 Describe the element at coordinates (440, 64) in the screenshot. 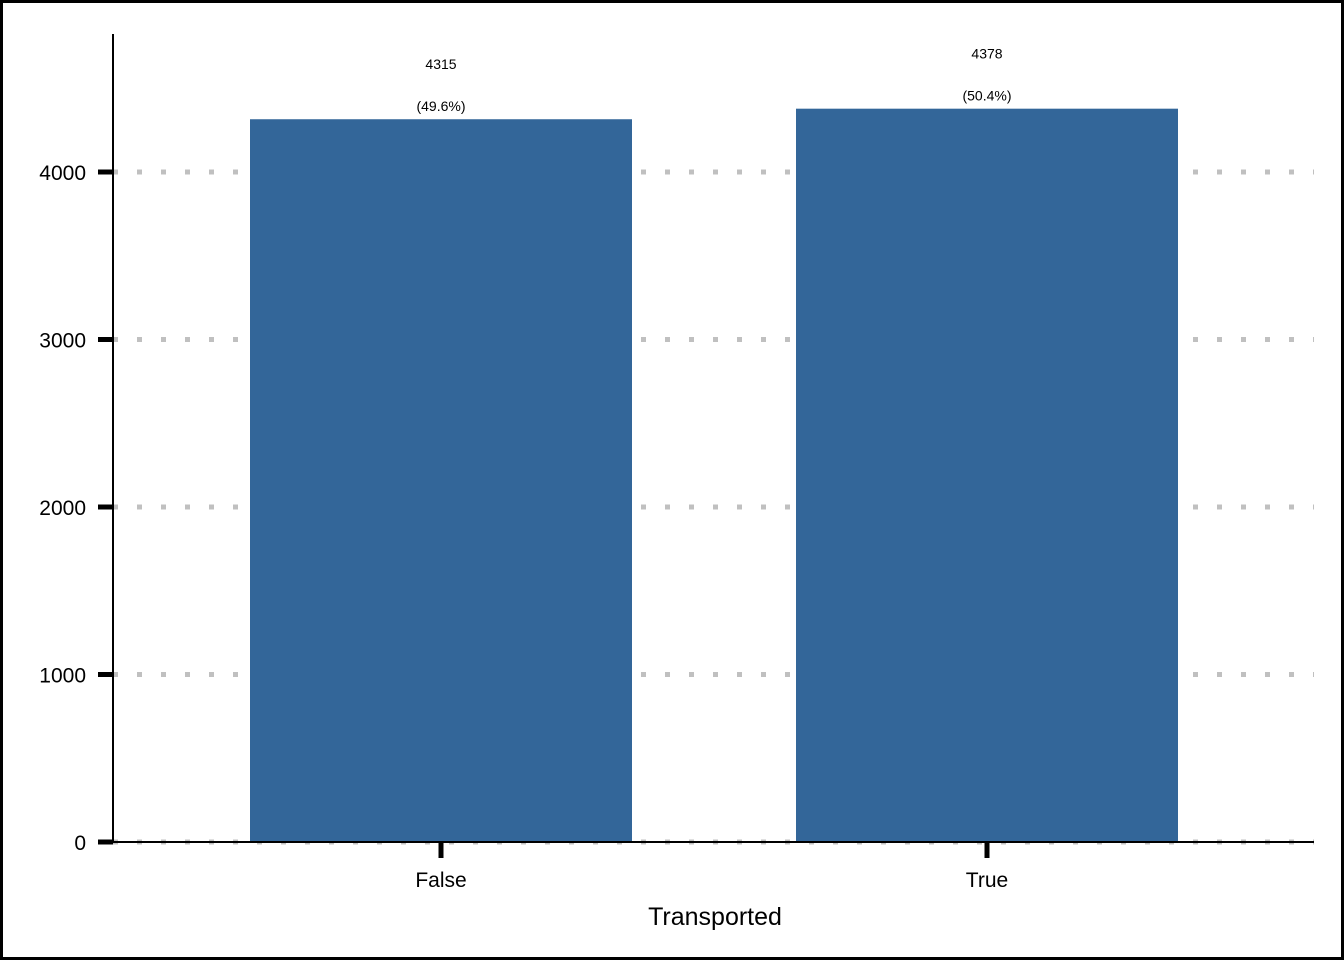

I see `value-label: 4315` at that location.